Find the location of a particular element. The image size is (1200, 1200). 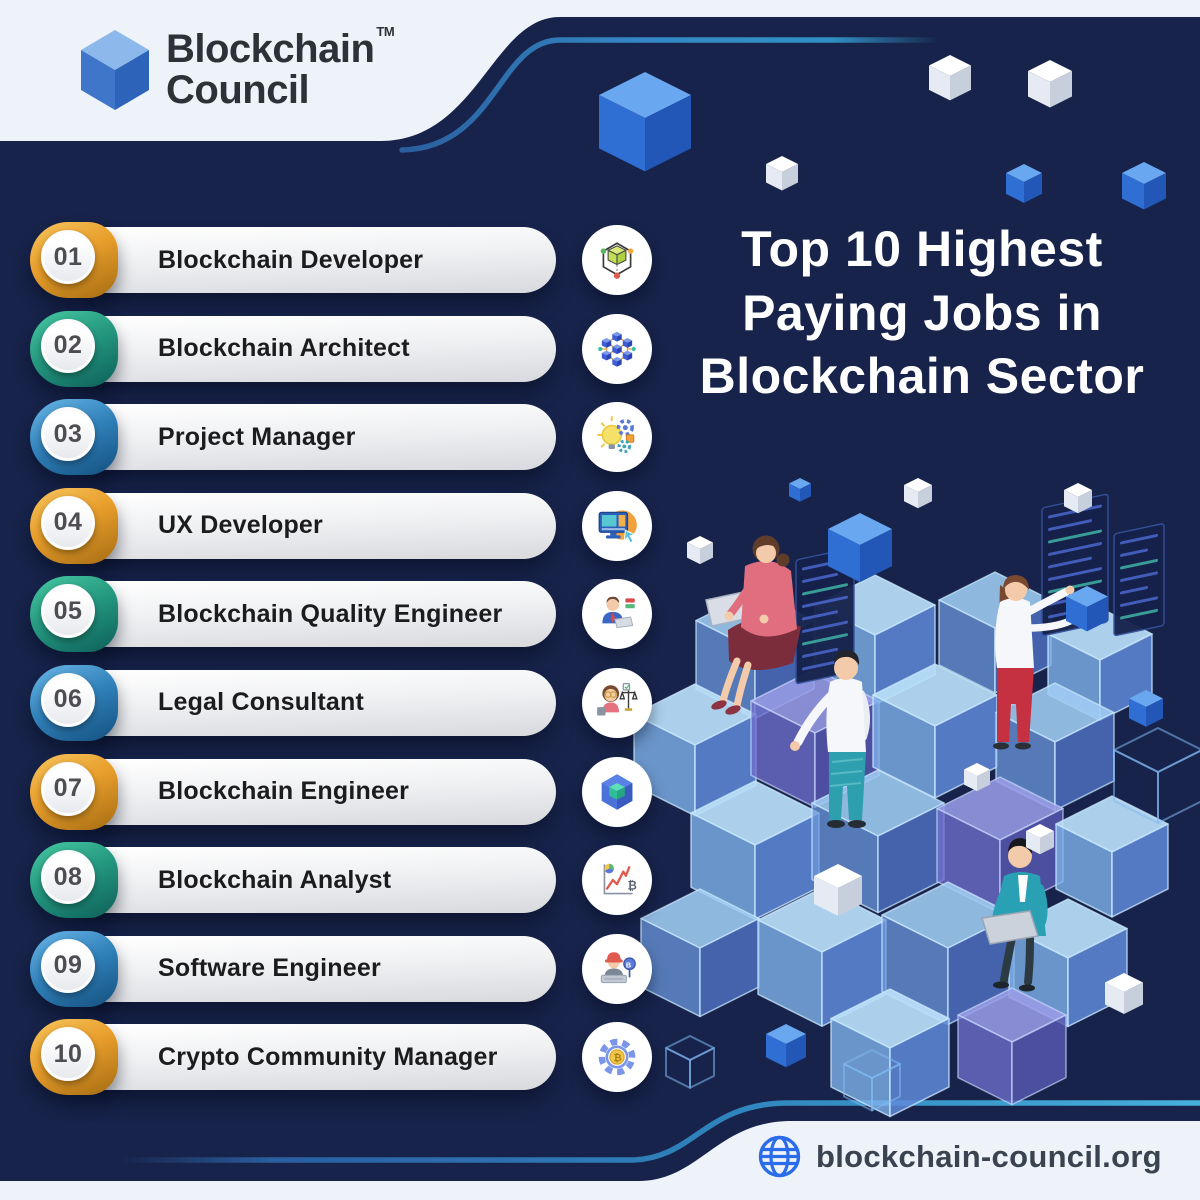

job-label: Software Engineer is located at coordinates (269, 968).